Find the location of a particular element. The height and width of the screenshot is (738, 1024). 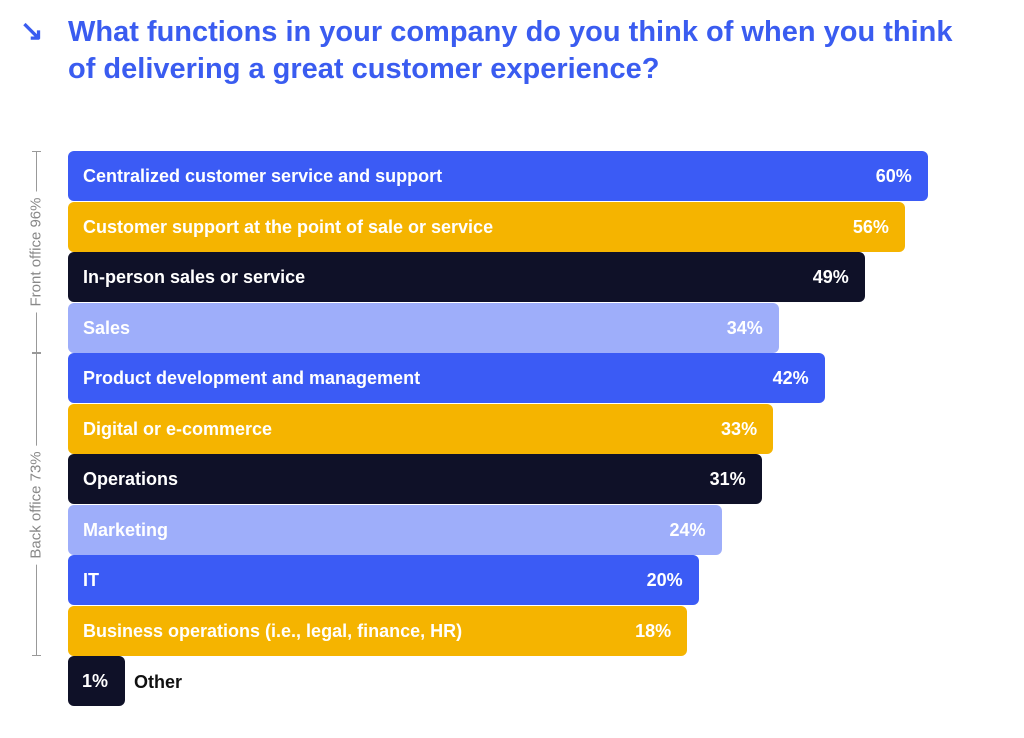

bar-category-label: Operations is located at coordinates (131, 479).